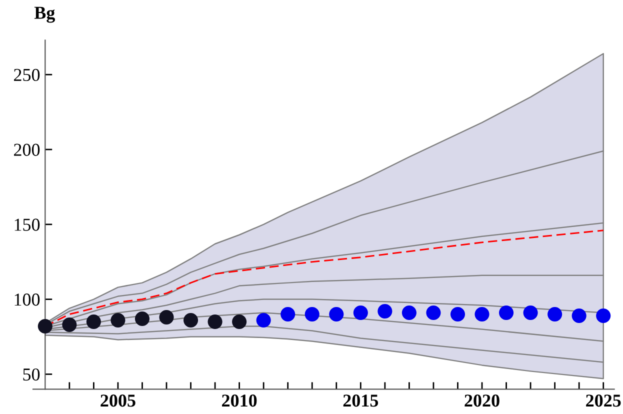  I want to click on y-tick-label: 150, so click(27, 224).